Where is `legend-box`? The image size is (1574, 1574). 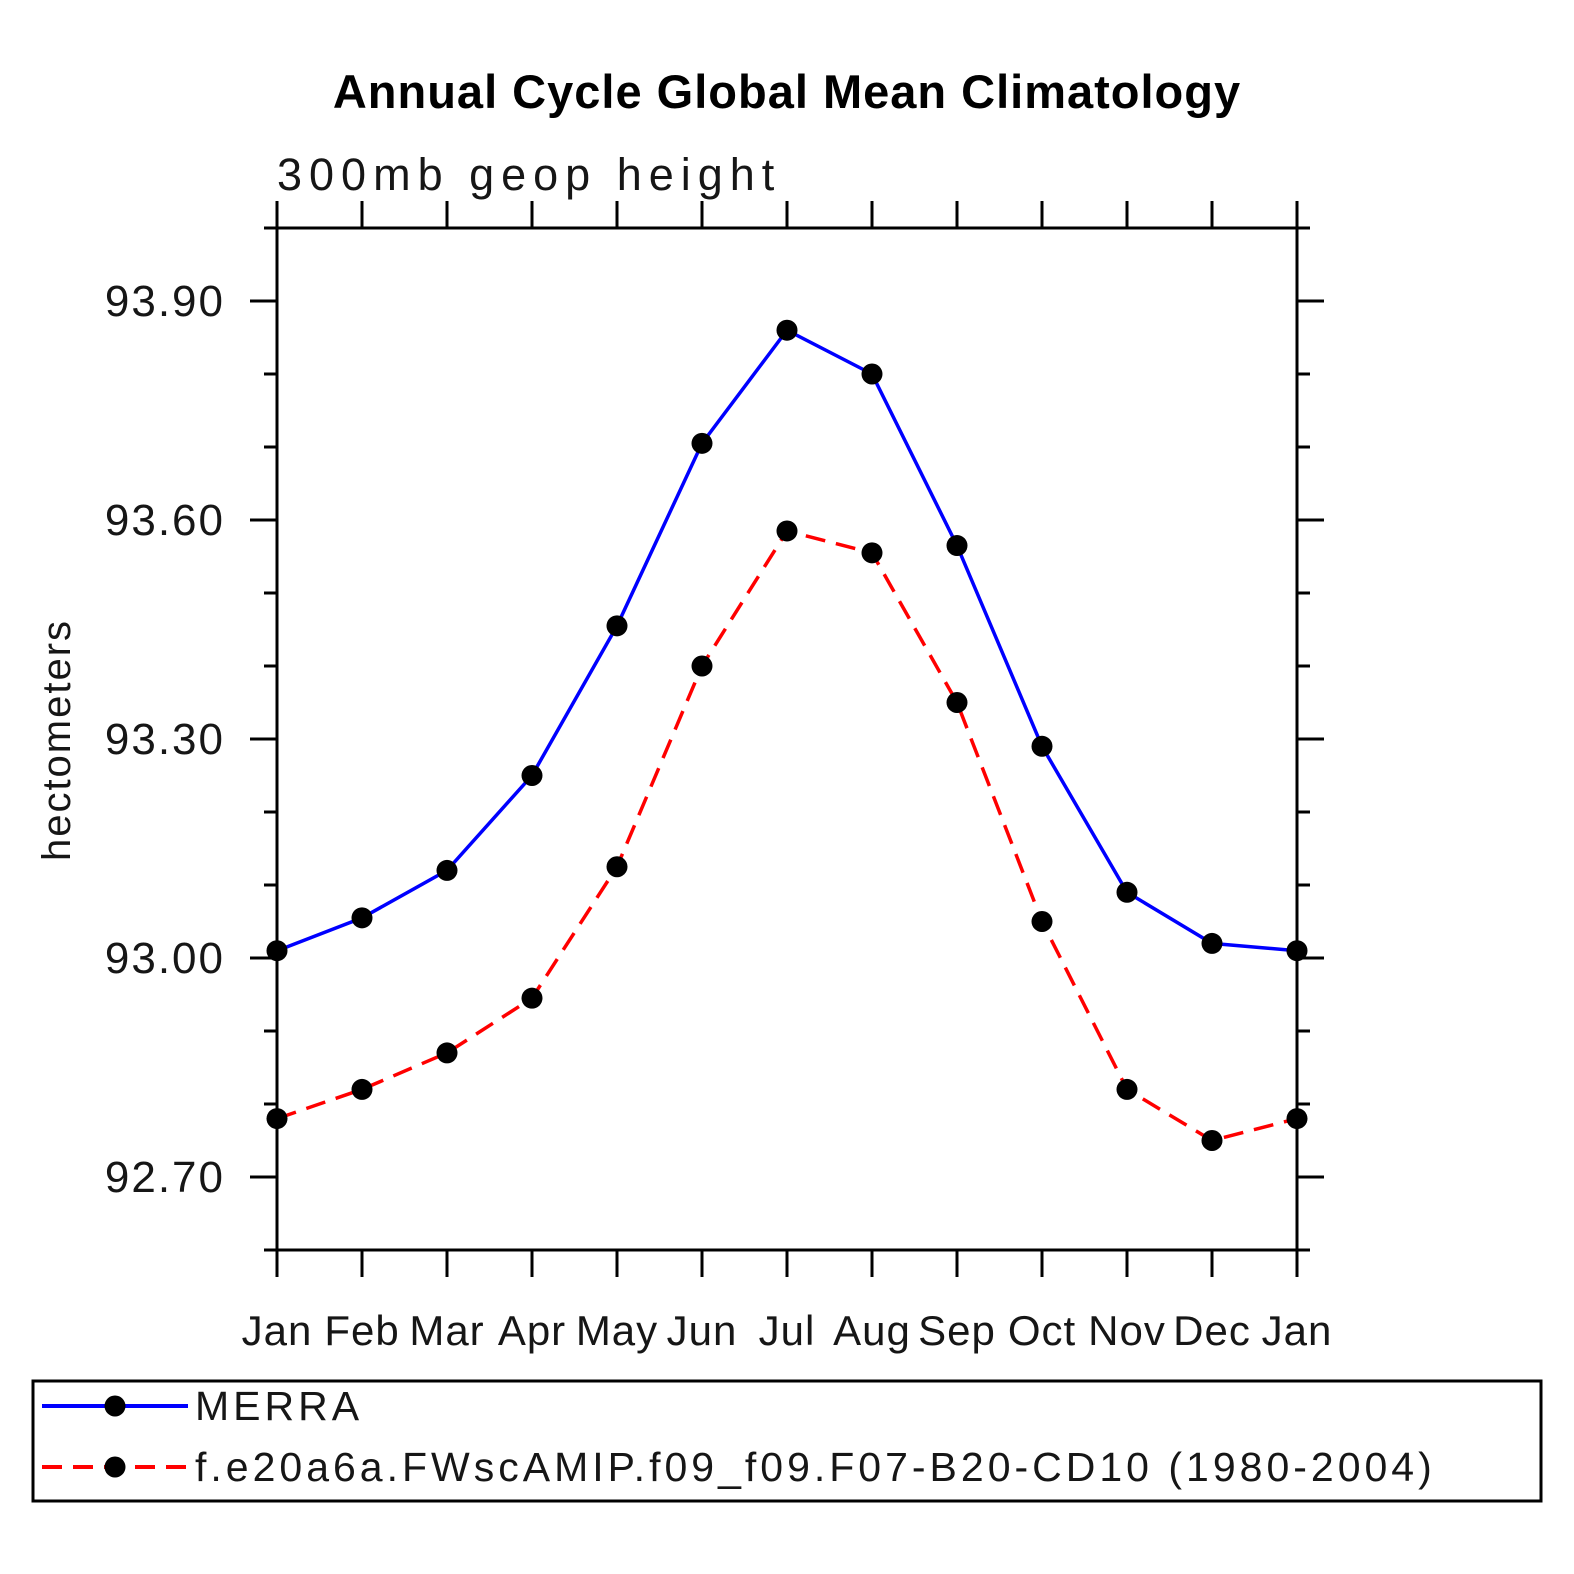 legend-box is located at coordinates (787, 1441).